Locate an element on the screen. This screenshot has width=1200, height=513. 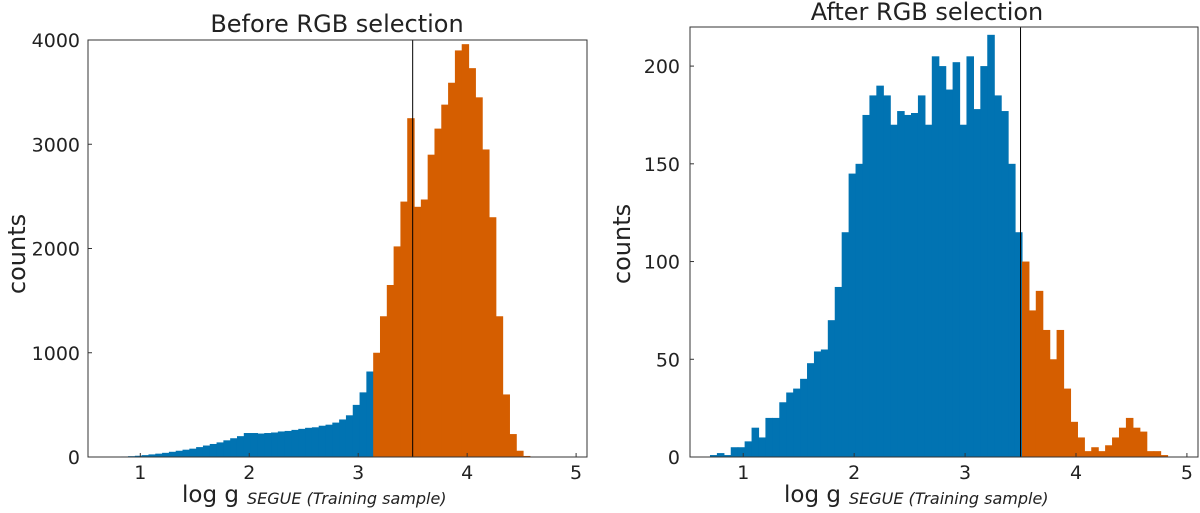
right-x-axis-label-main: log g is located at coordinates (812, 495).